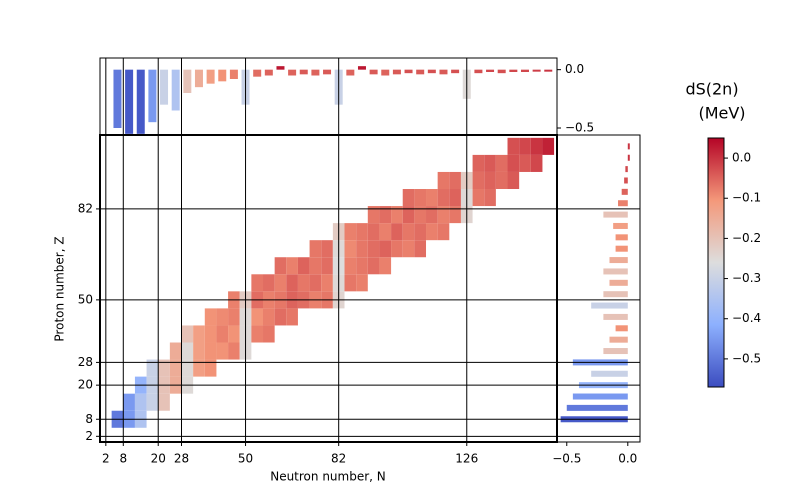 The width and height of the screenshot is (800, 498). I want to click on x-tick-label: 82, so click(338, 459).